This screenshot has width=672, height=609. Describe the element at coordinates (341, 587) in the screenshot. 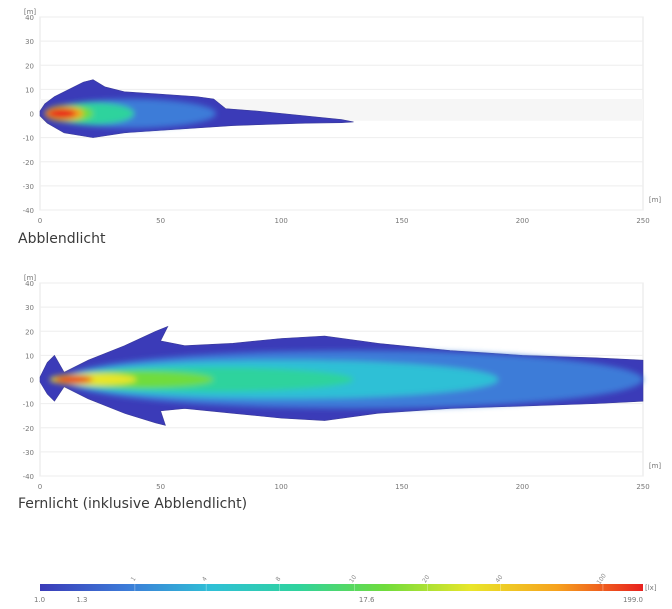

I see `color-scale-bar` at that location.